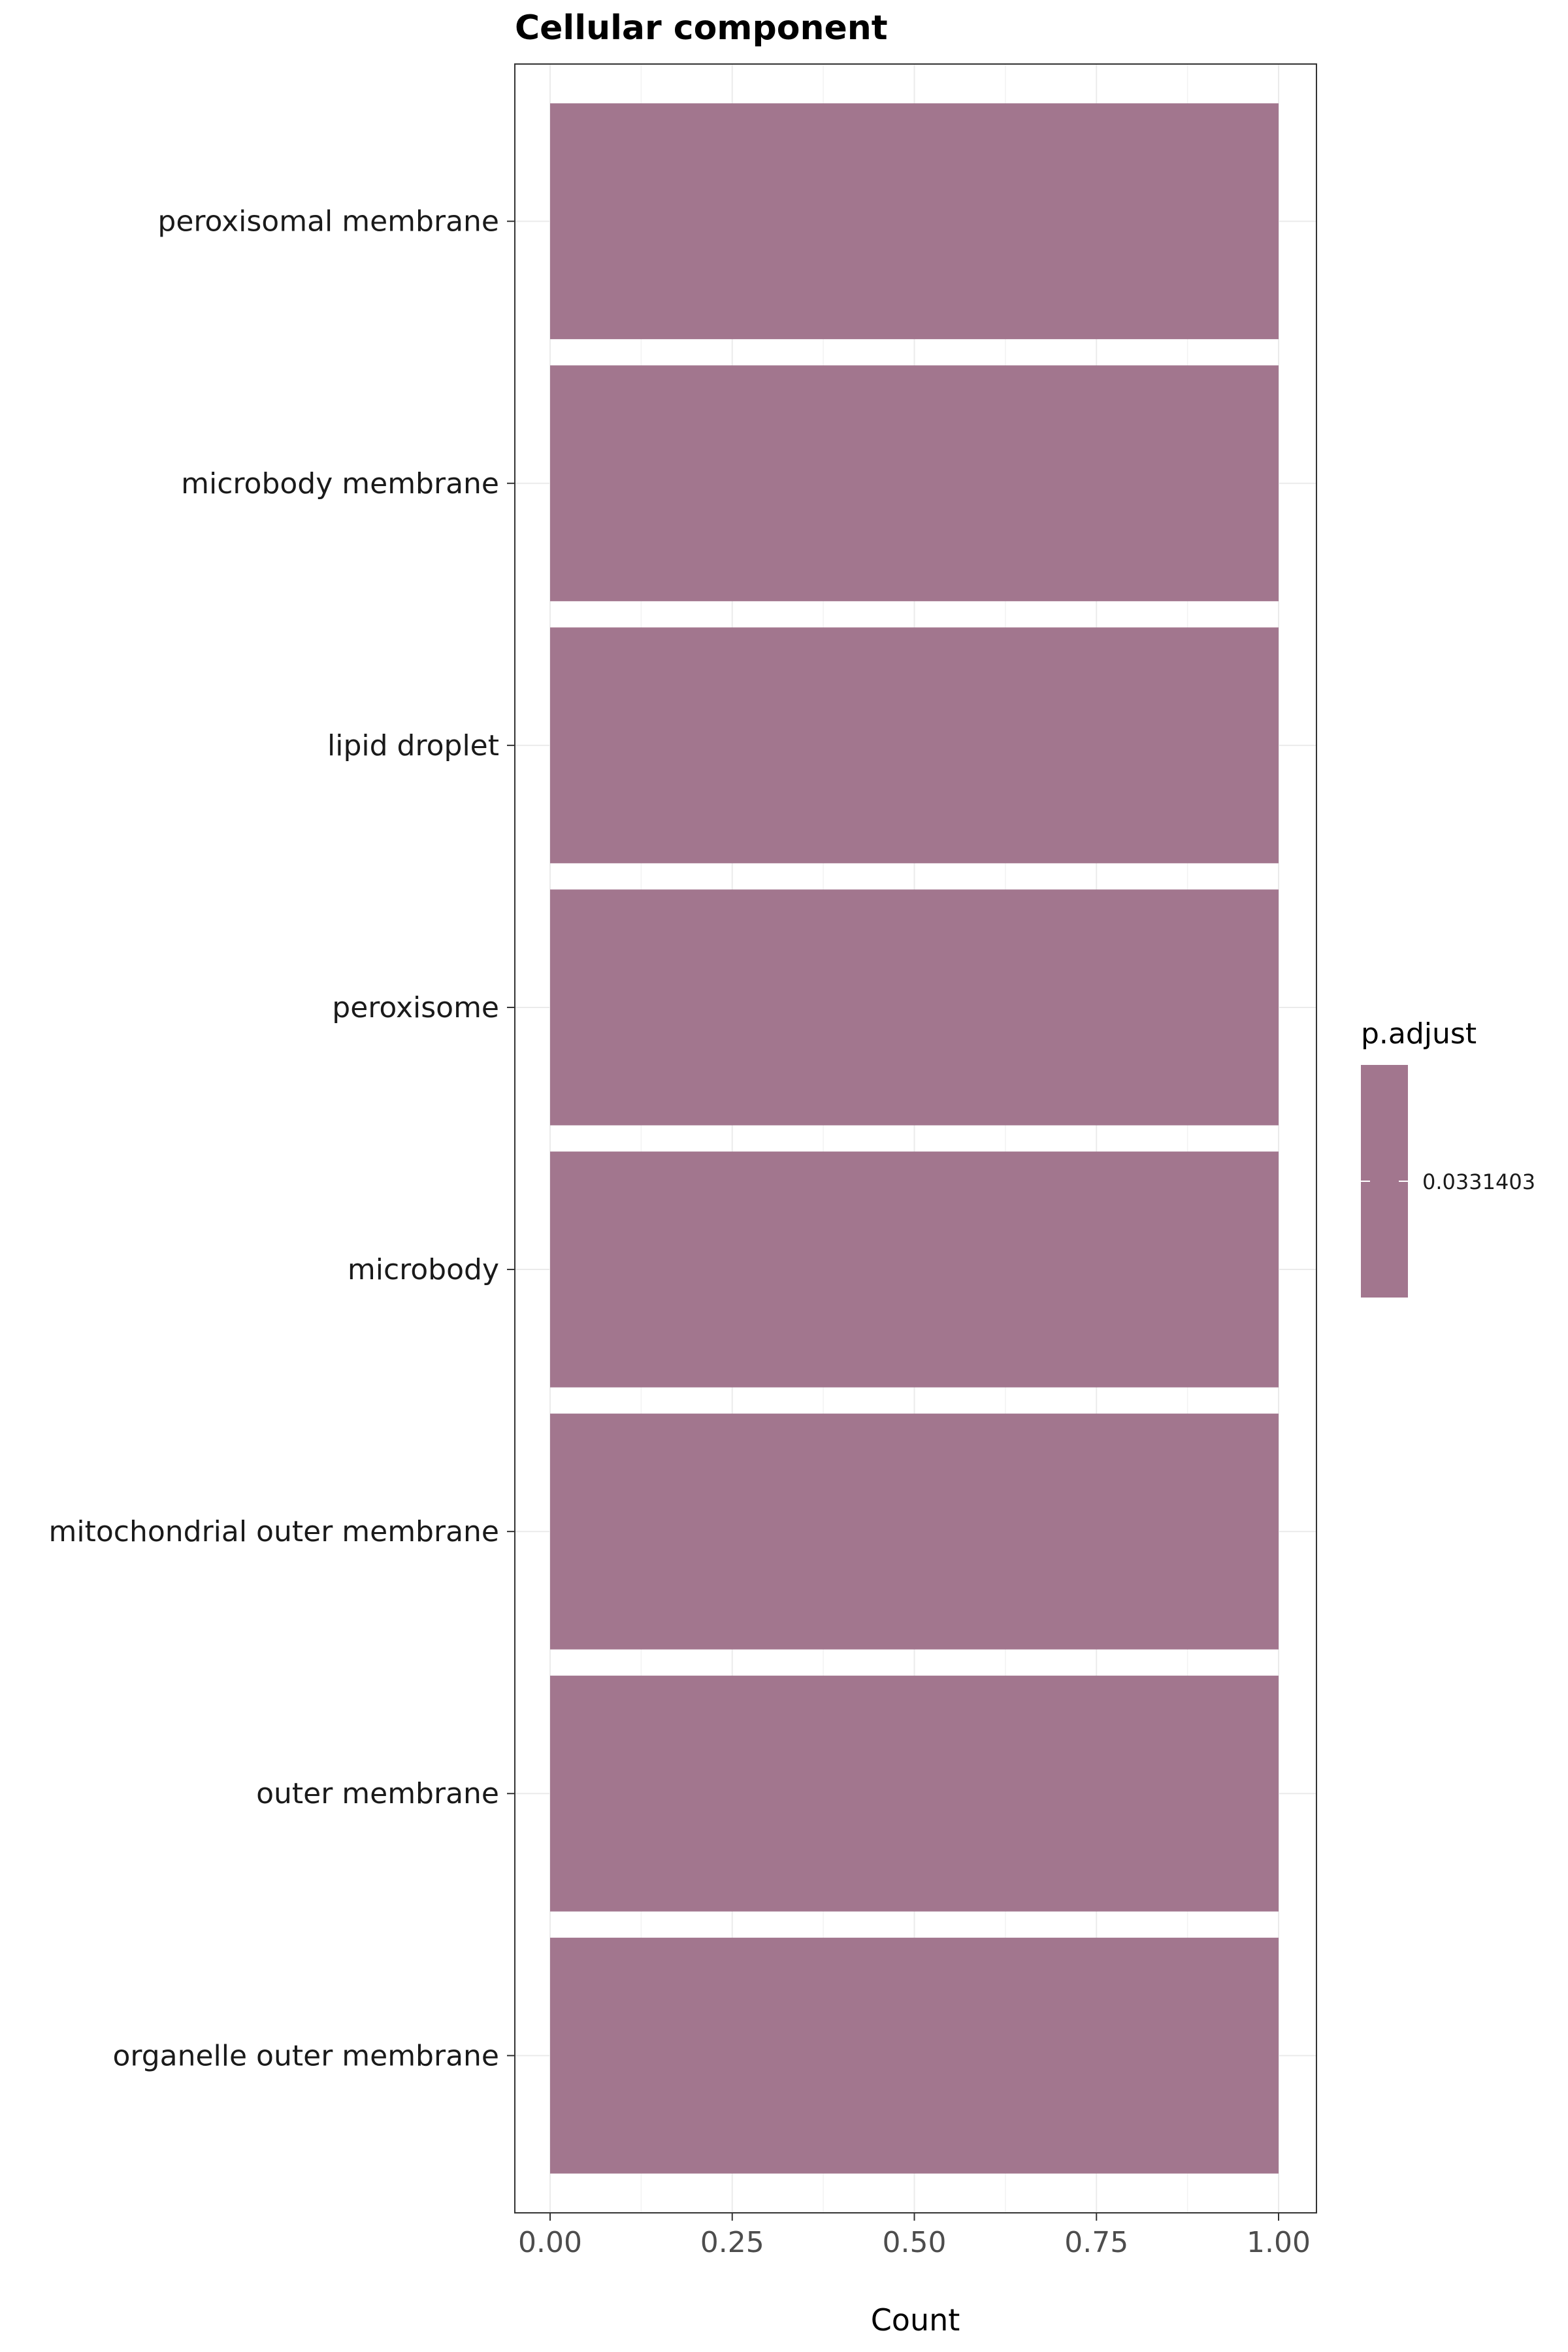 The image size is (1568, 2352). Describe the element at coordinates (915, 2242) in the screenshot. I see `x-tick-label: 0.50` at that location.